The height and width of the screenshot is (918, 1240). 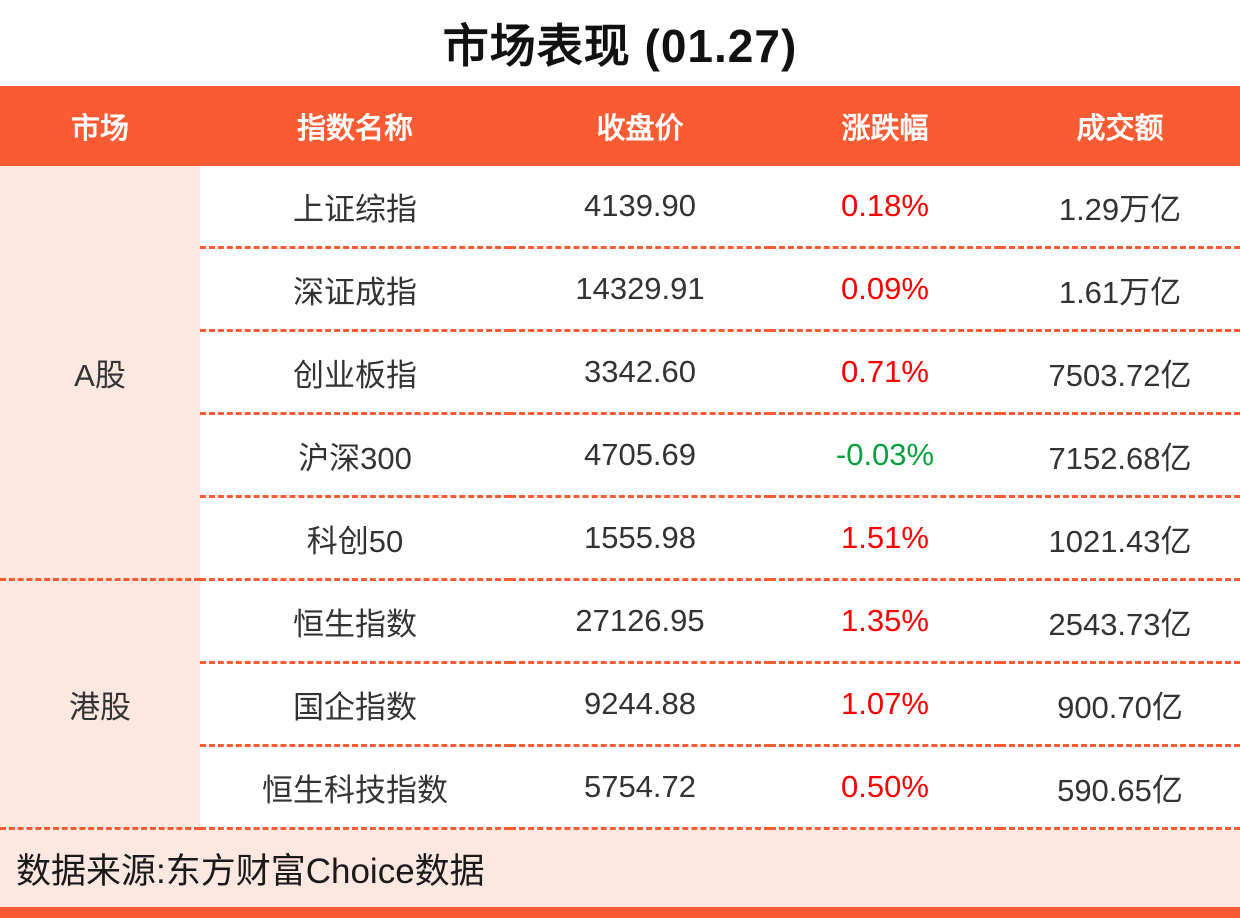 I want to click on table-row: 国企指数 9244.88 1.07% 900.70亿, so click(x=620, y=704).